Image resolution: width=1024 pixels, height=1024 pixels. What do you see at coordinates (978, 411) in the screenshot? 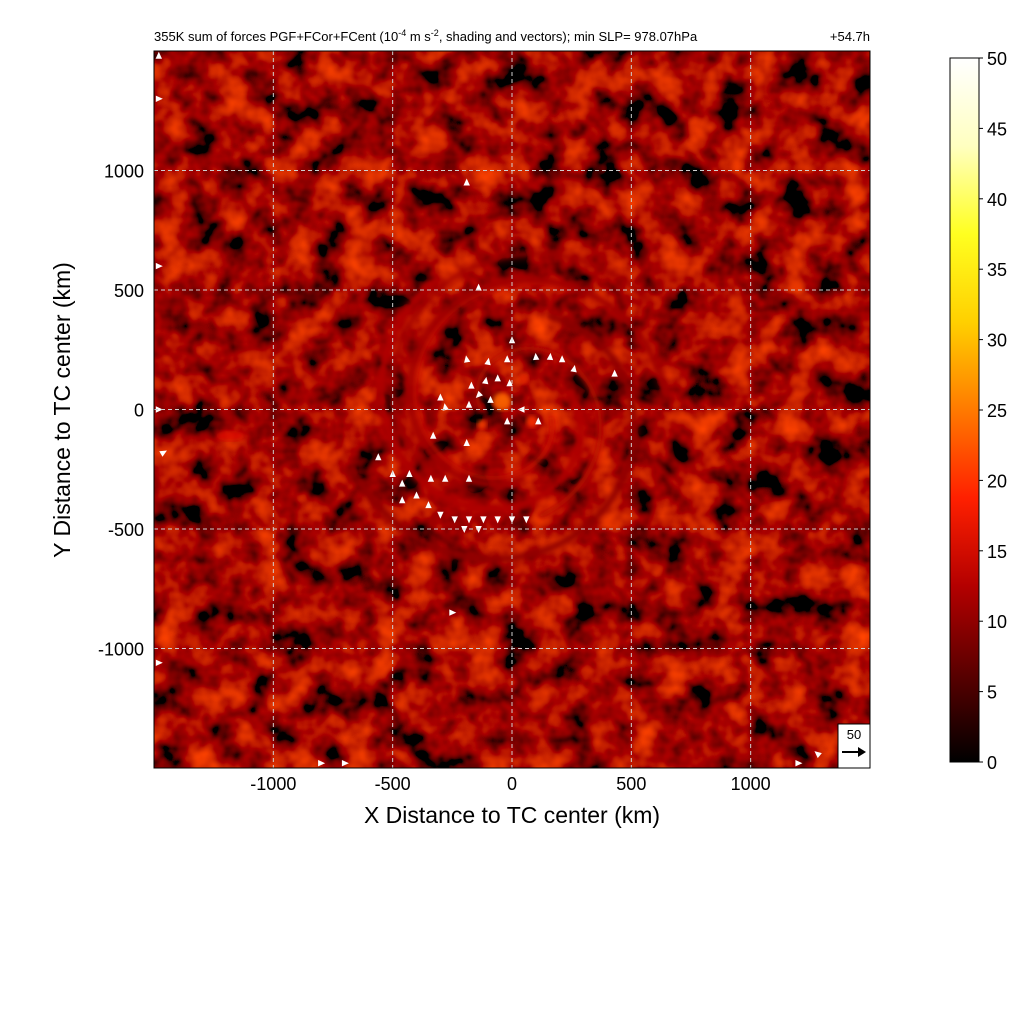
I see `colorbar: 0 5 10 15 20 25 30 35 40 45 50` at bounding box center [978, 411].